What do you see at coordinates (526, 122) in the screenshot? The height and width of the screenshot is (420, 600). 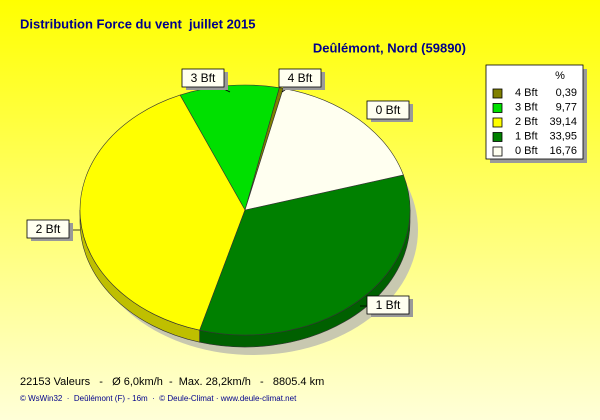 I see `legend-label: 2 Bft` at bounding box center [526, 122].